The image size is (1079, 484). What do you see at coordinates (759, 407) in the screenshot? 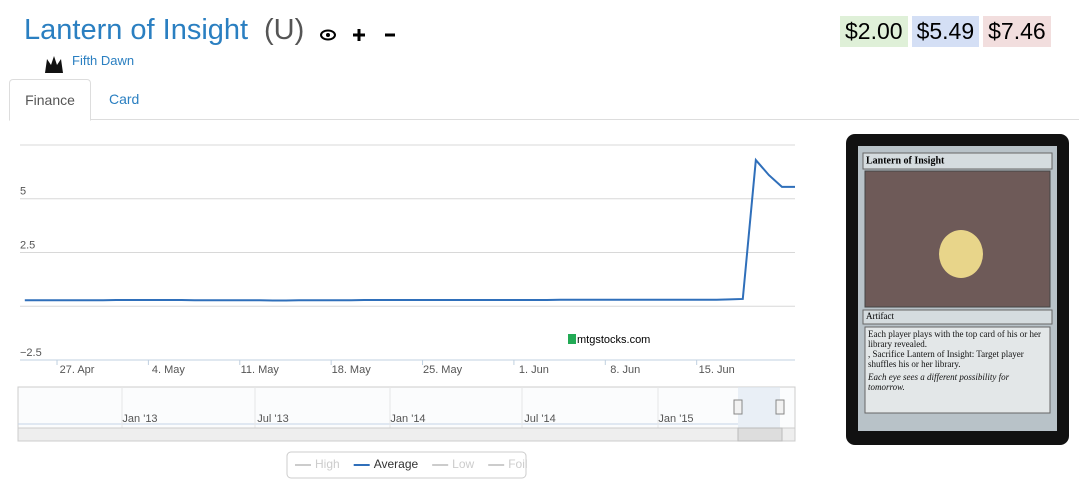
I see `navigator-window` at bounding box center [759, 407].